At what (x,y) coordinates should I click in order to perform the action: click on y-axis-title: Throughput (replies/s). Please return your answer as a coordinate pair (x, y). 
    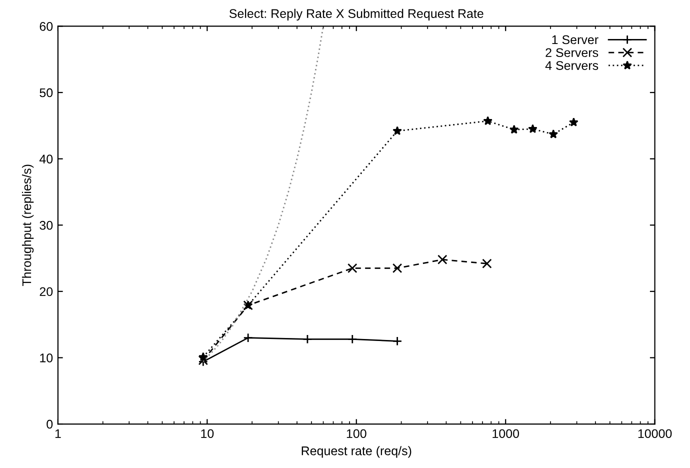
    Looking at the image, I should click on (28, 225).